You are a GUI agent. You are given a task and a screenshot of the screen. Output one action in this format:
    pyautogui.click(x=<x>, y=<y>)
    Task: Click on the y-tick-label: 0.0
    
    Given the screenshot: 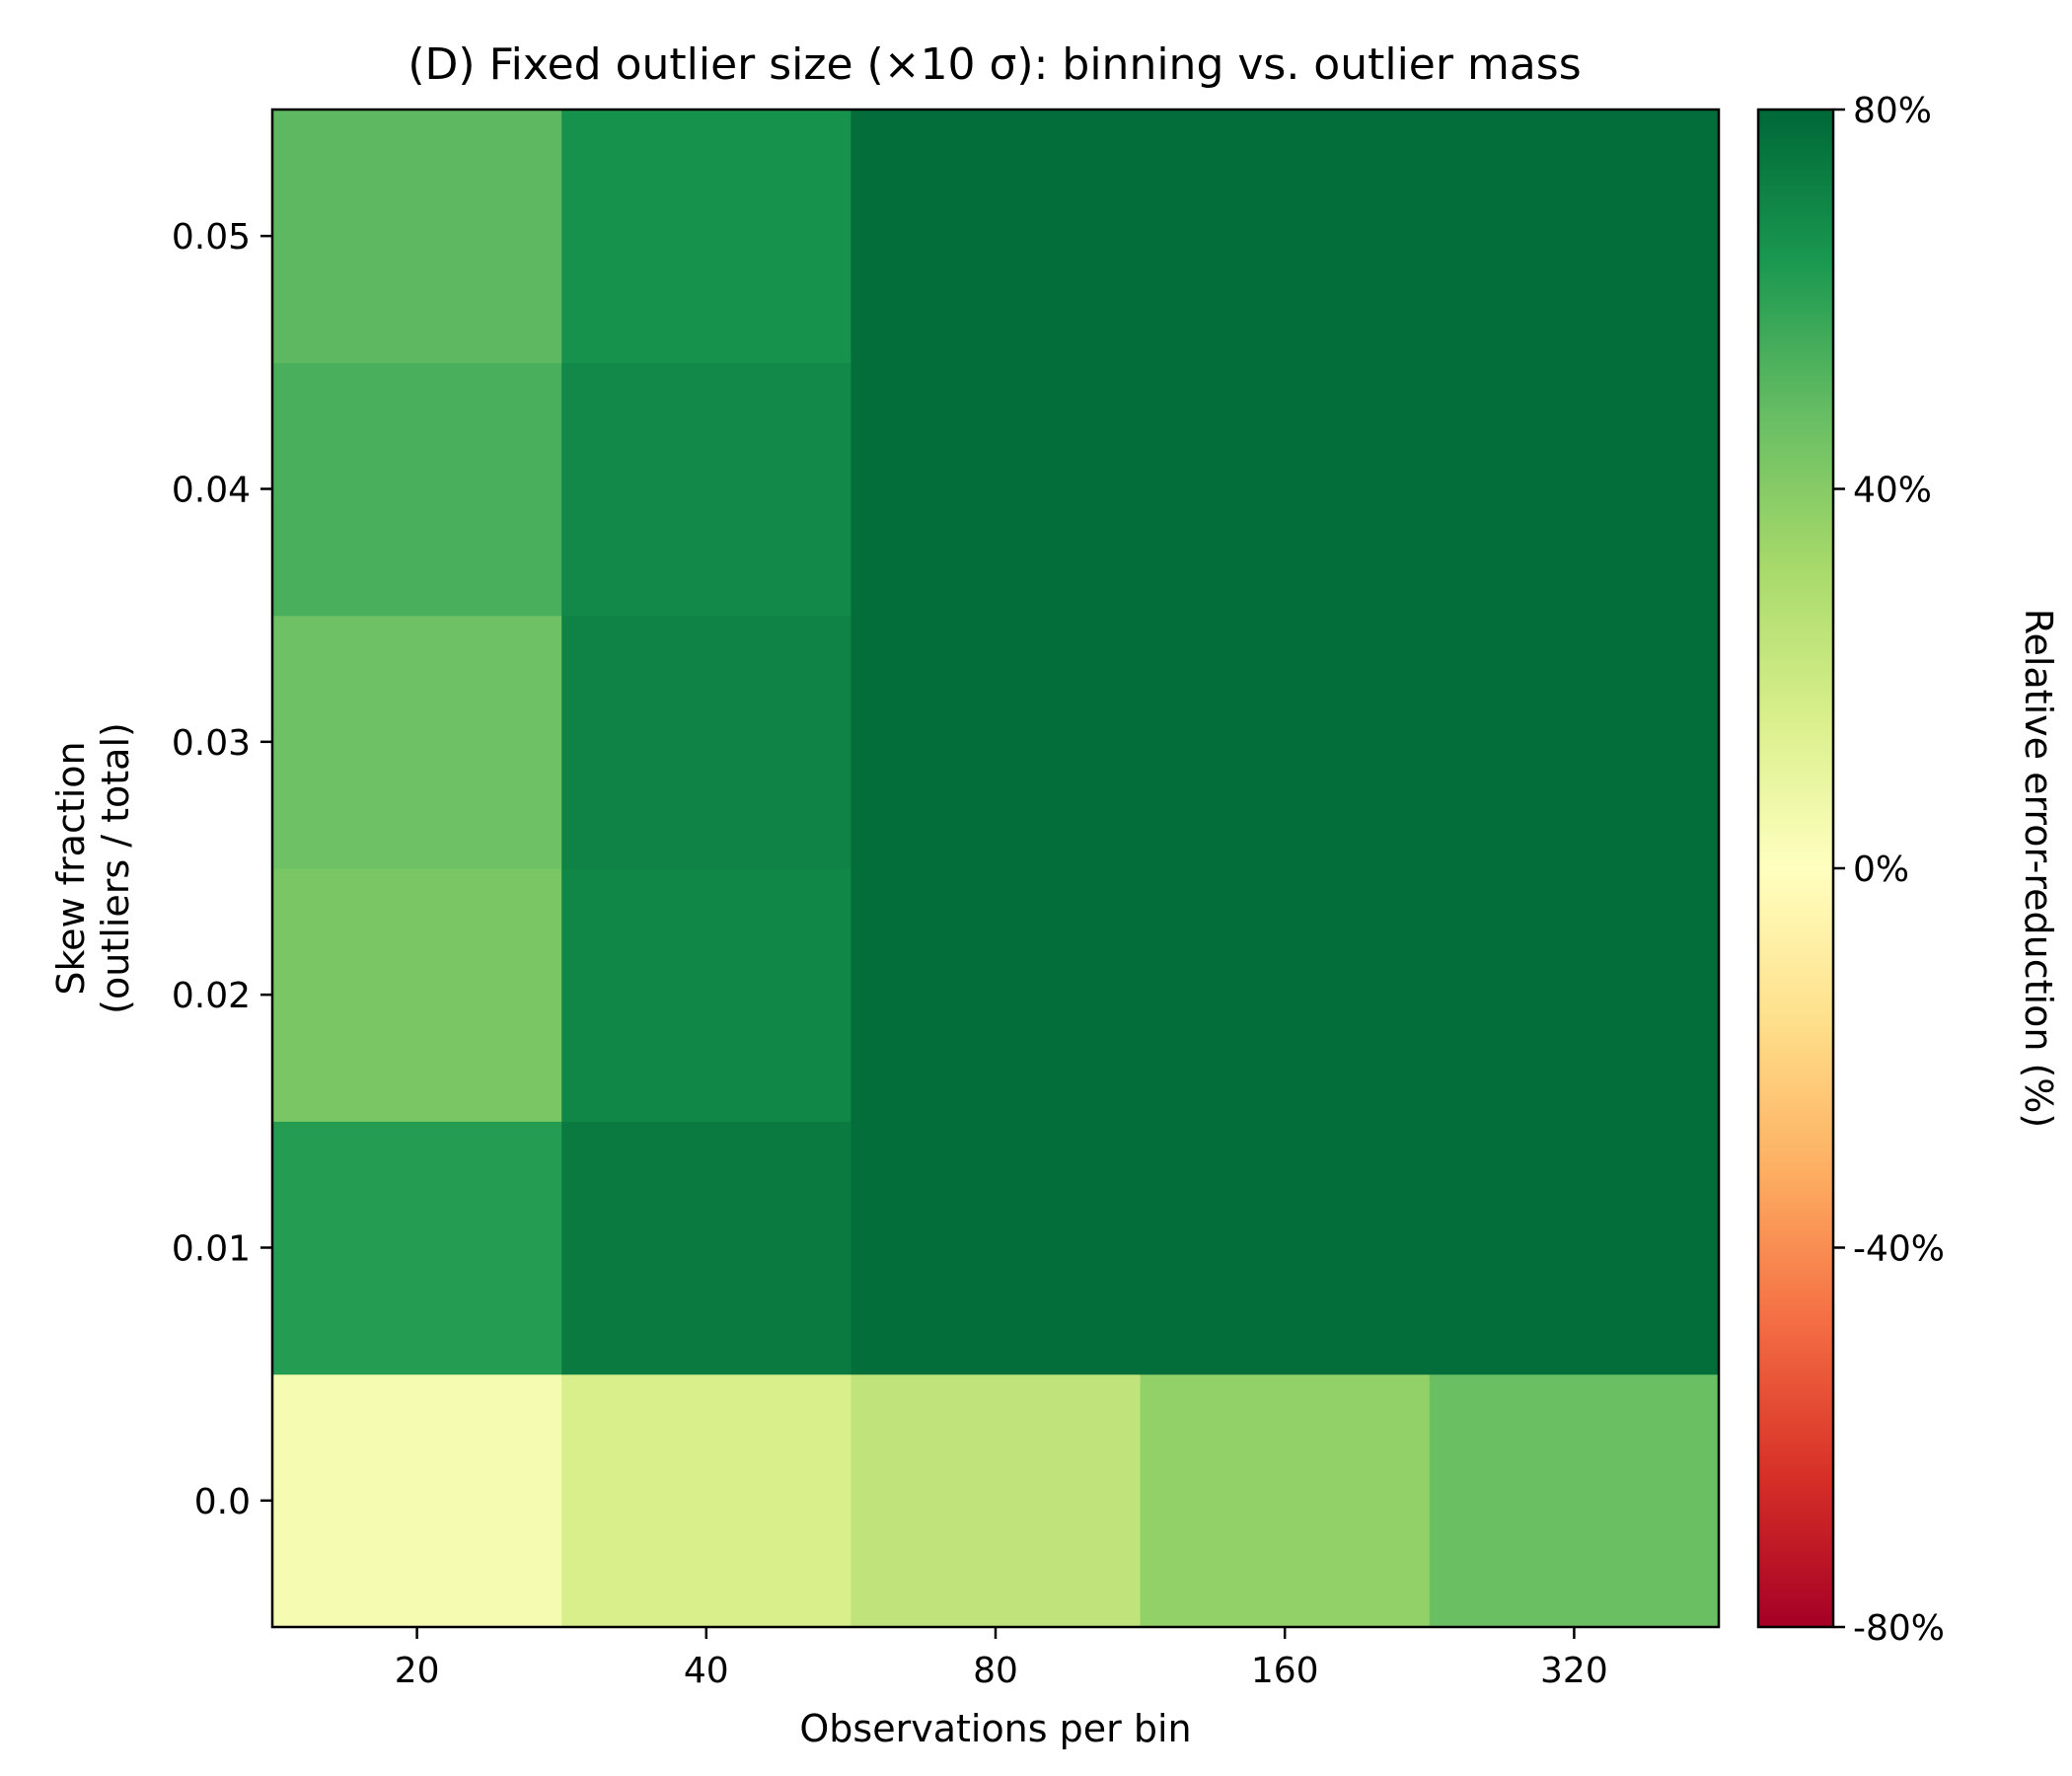 What is the action you would take?
    pyautogui.click(x=223, y=1502)
    